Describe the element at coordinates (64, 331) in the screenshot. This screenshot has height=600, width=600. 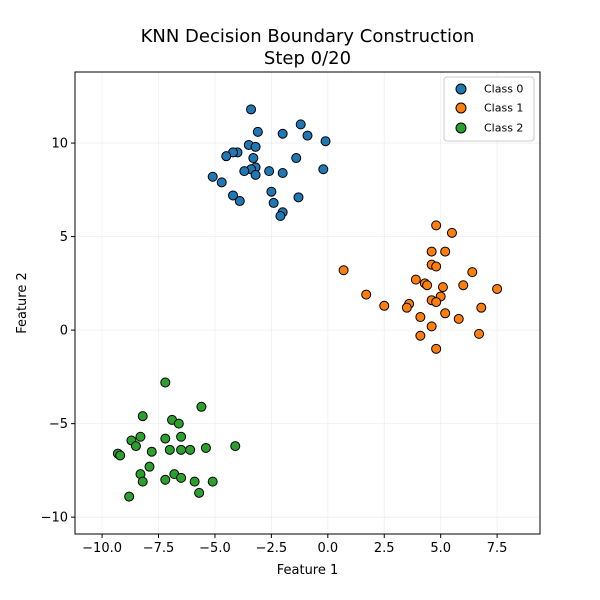
I see `y-tick-label: 0` at that location.